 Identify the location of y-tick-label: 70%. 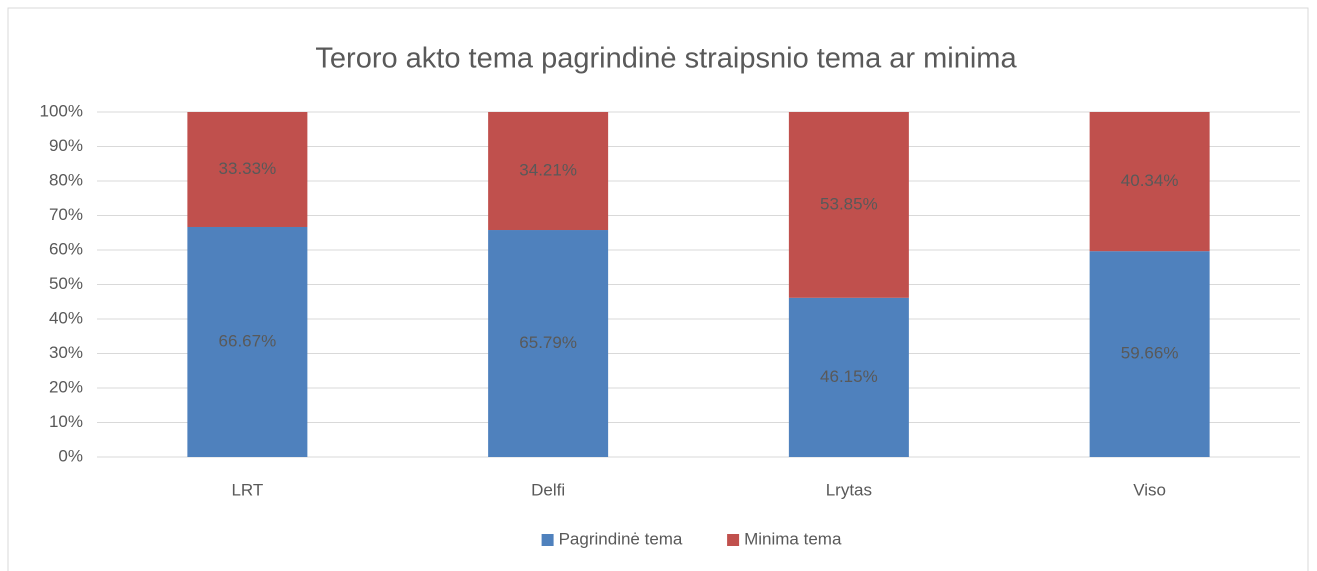
(66, 214).